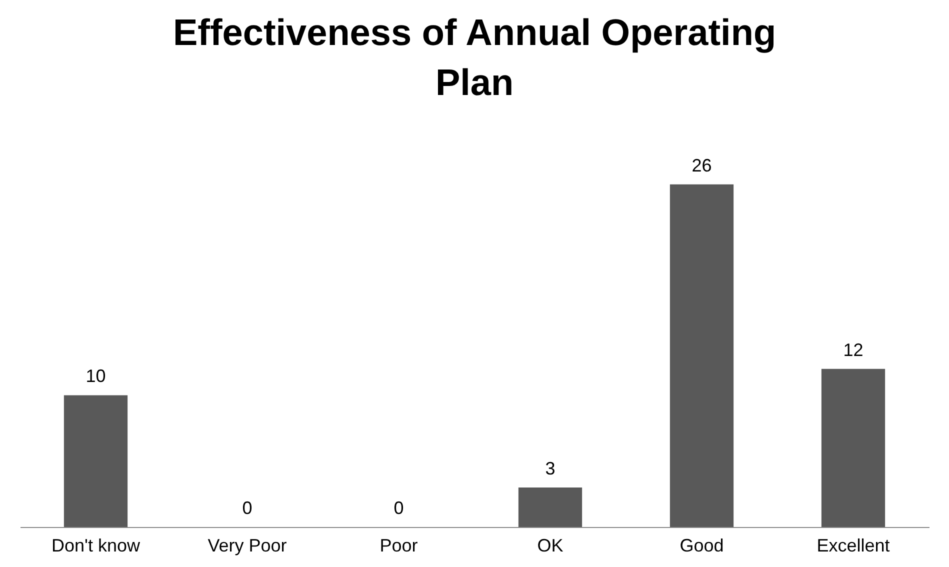  Describe the element at coordinates (853, 546) in the screenshot. I see `x-tick-label: Excellent` at that location.